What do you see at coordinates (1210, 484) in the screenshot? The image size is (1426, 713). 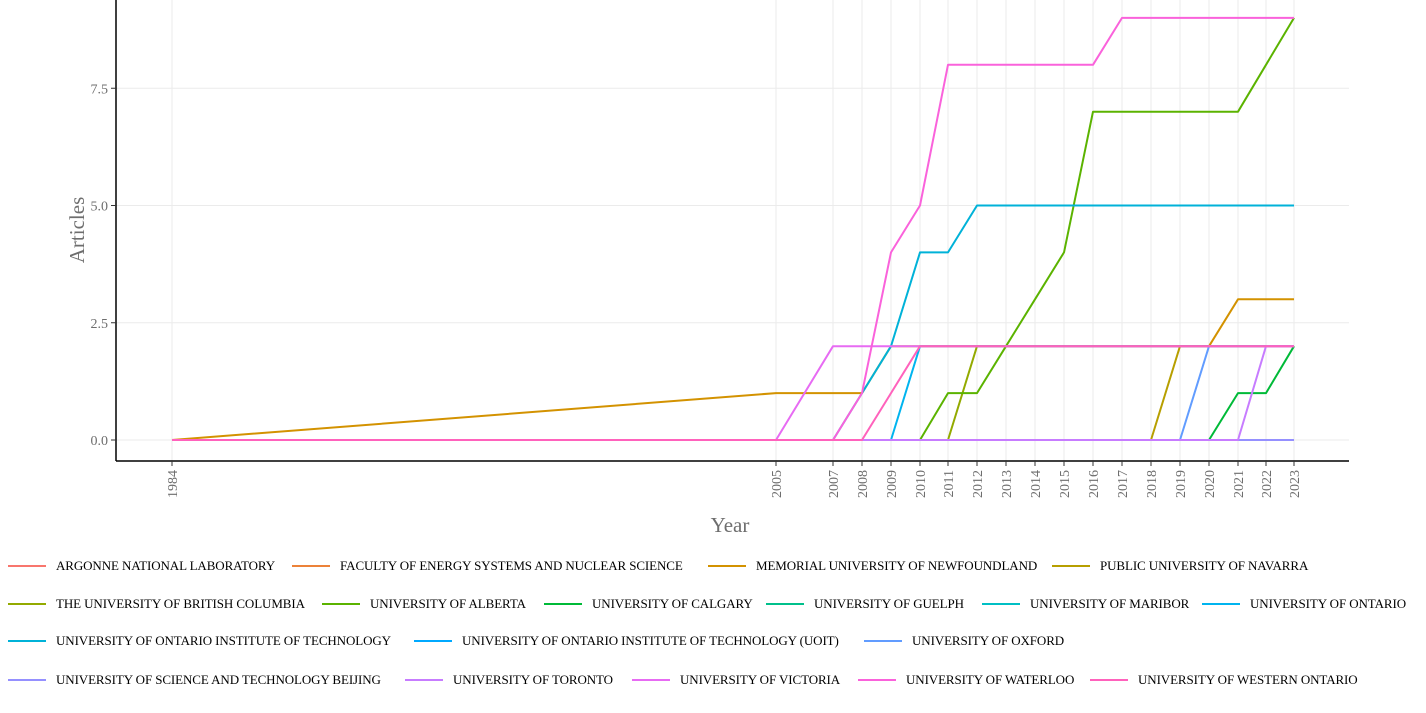 I see `x-tick-label: 2020` at bounding box center [1210, 484].